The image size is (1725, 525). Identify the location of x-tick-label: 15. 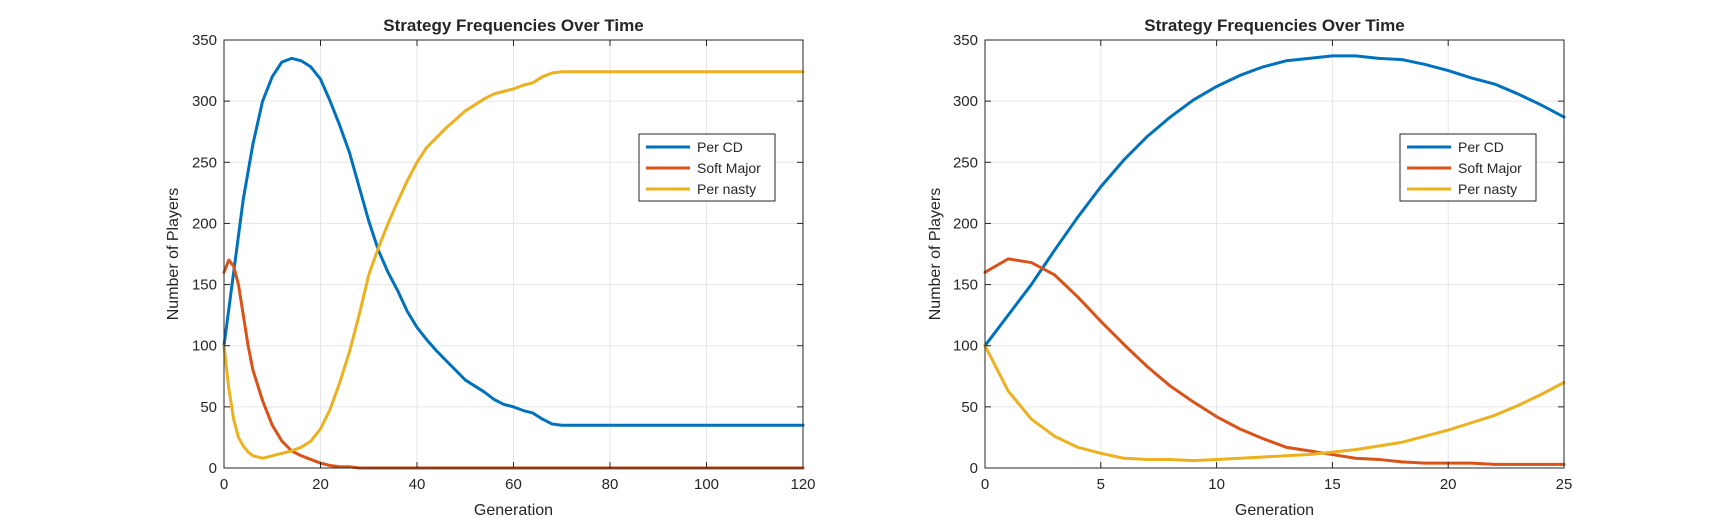
(1332, 484).